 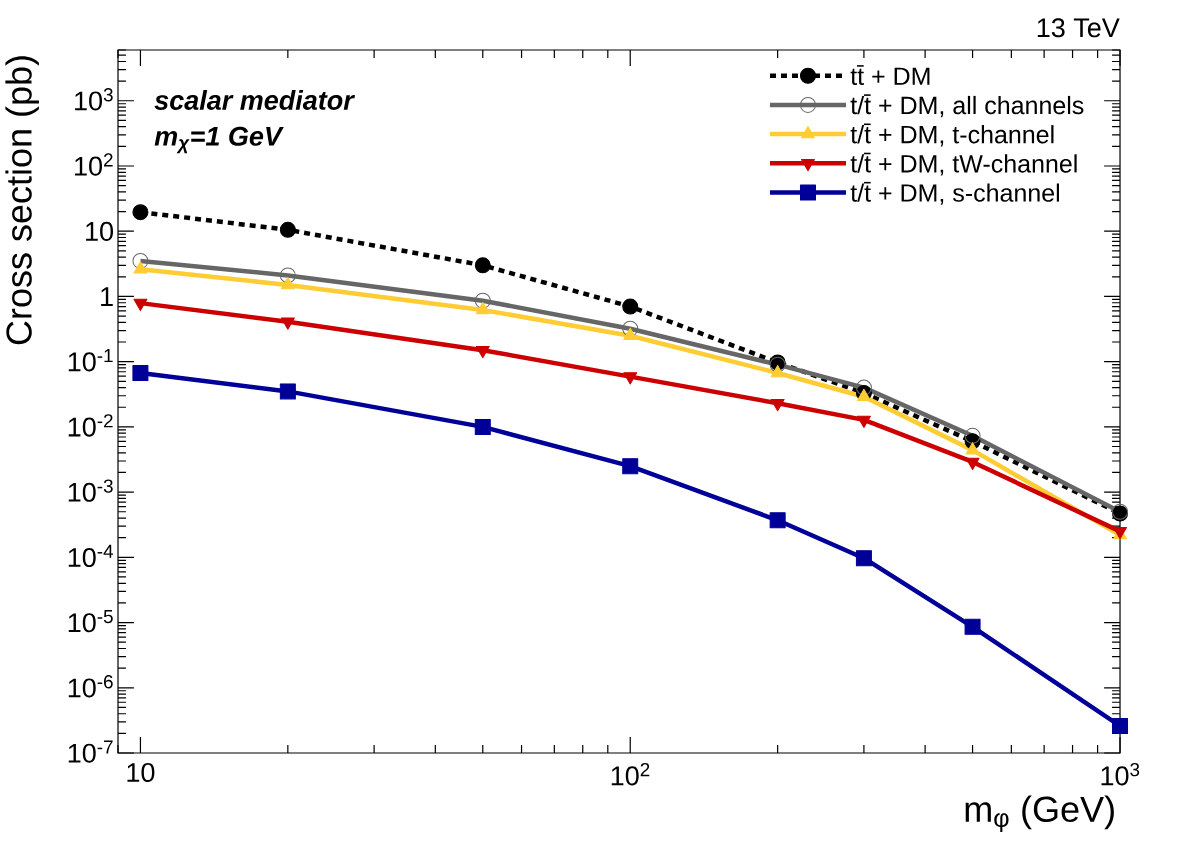 I want to click on y-tick-label: 10$^{-3}$, so click(x=90, y=490).